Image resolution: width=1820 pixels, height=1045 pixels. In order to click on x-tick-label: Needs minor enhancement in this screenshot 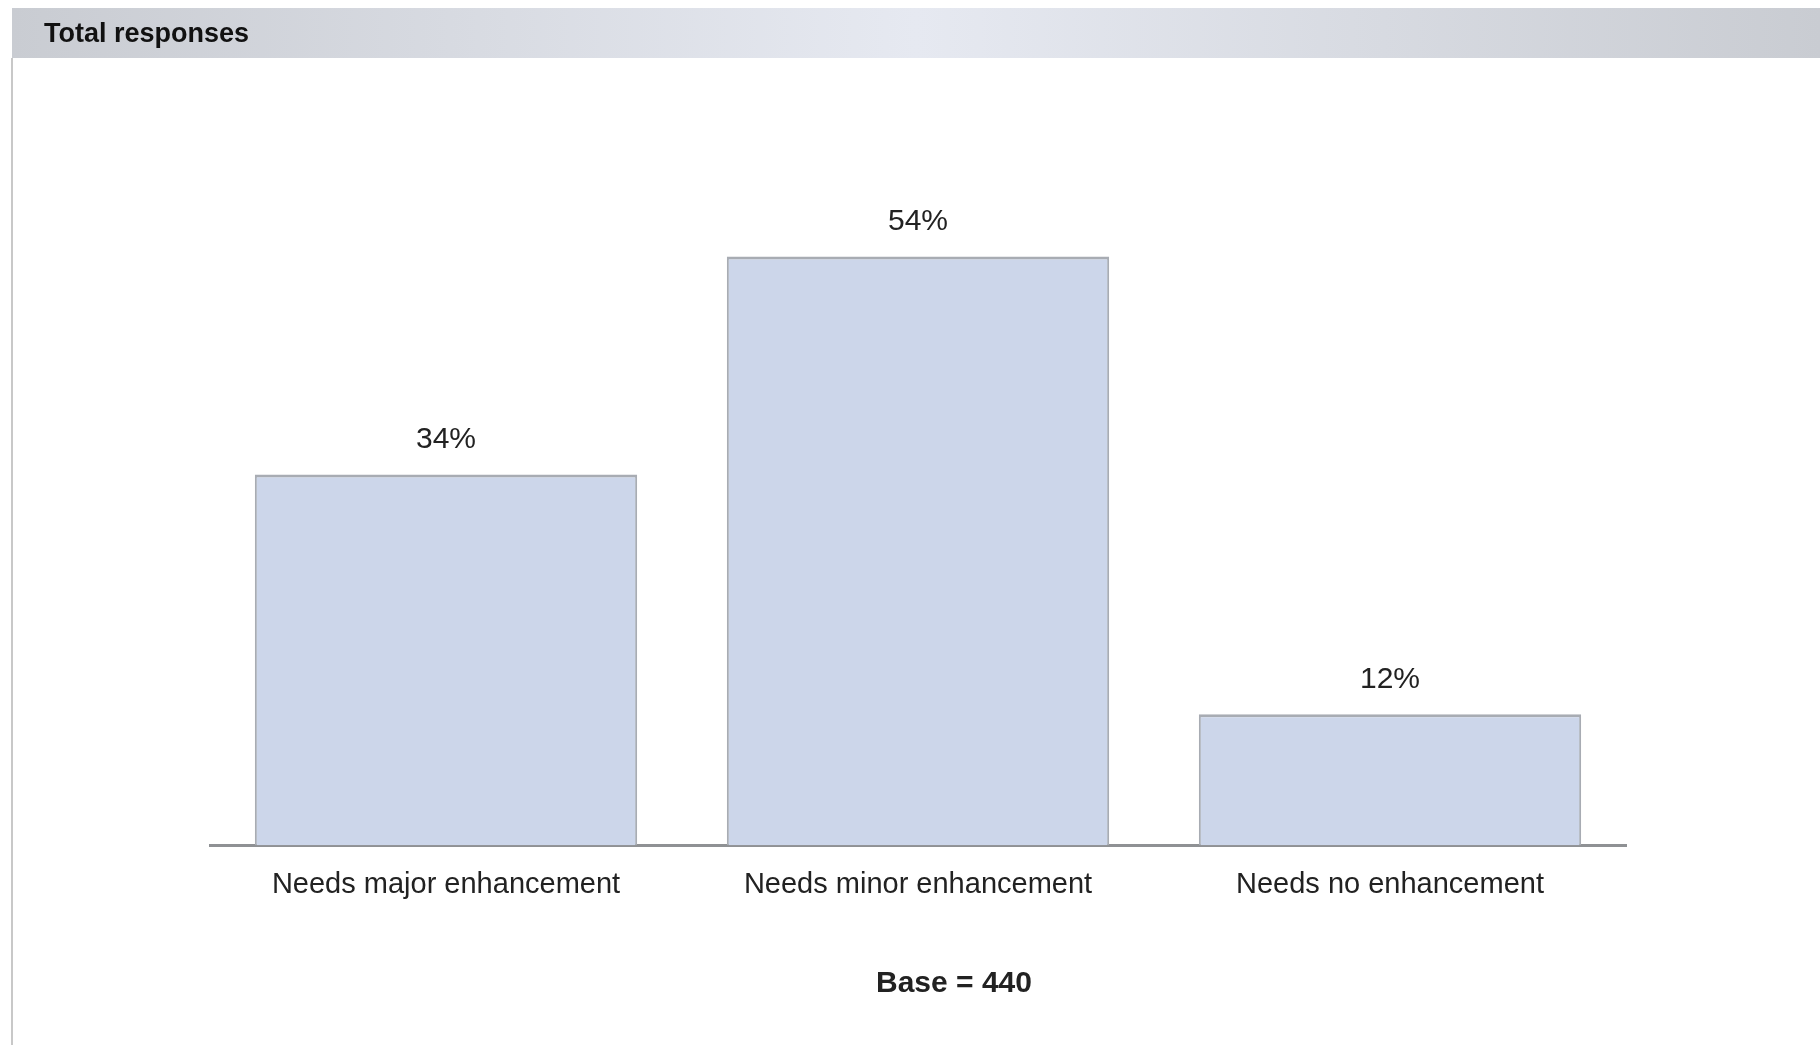, I will do `click(918, 882)`.